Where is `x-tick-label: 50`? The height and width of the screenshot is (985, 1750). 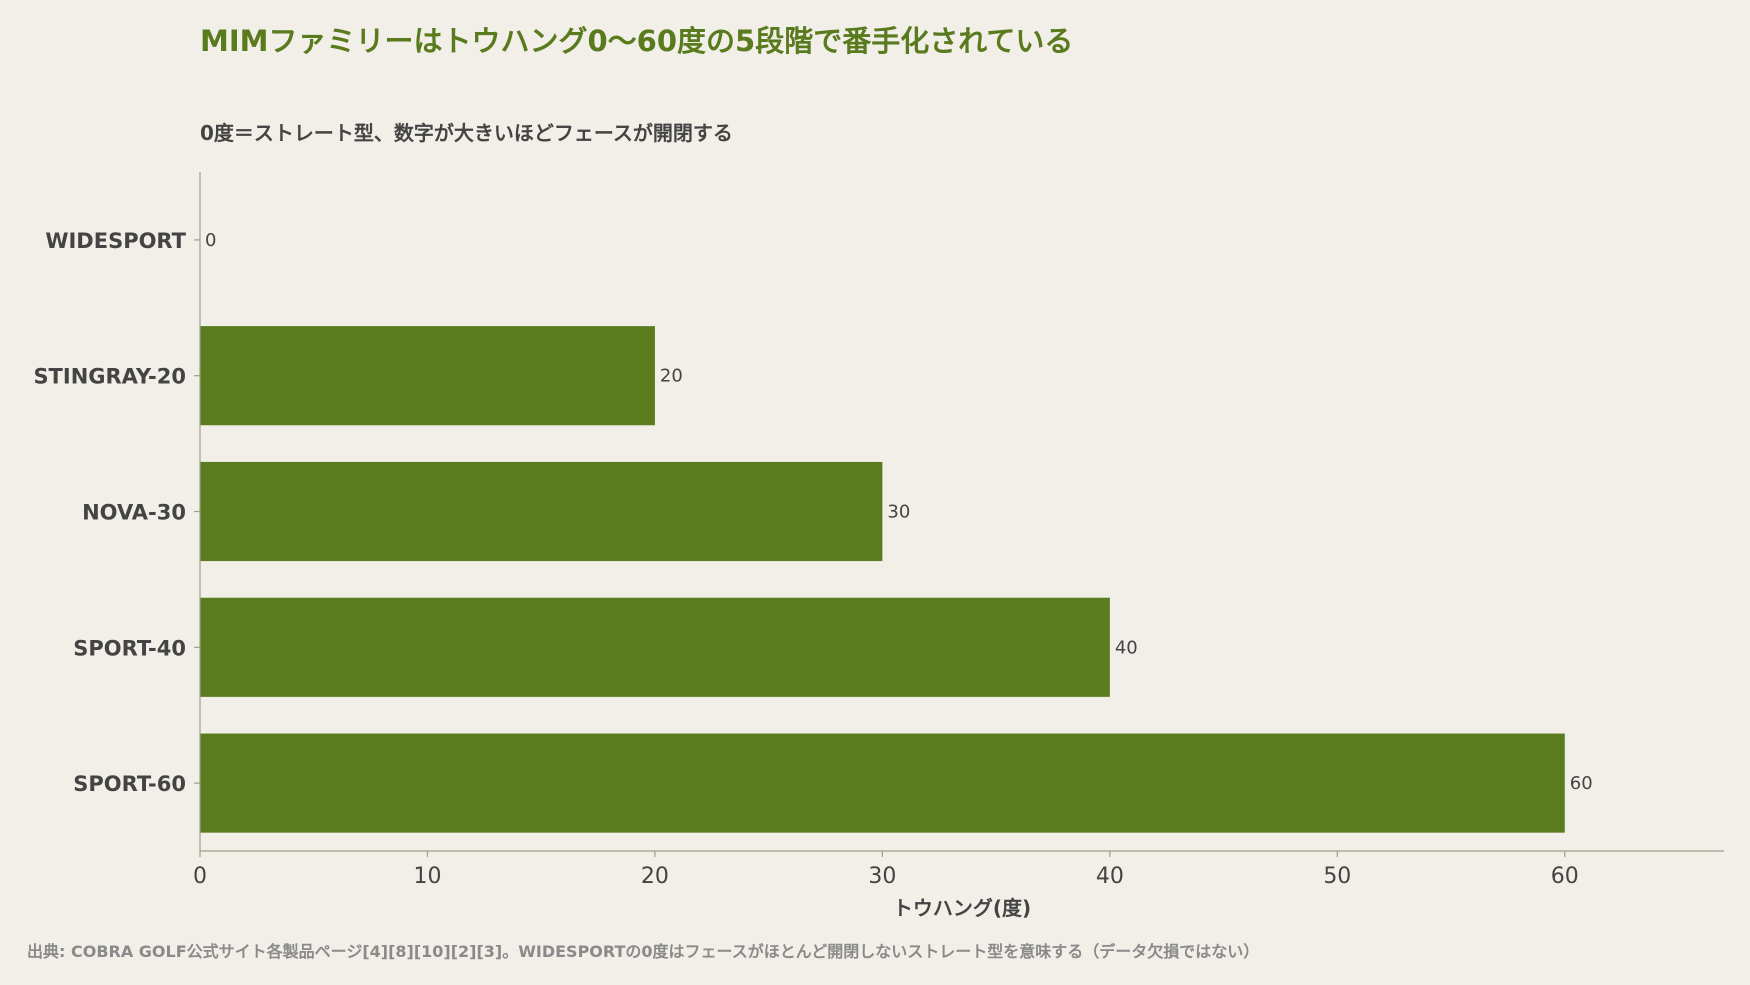 x-tick-label: 50 is located at coordinates (1337, 876).